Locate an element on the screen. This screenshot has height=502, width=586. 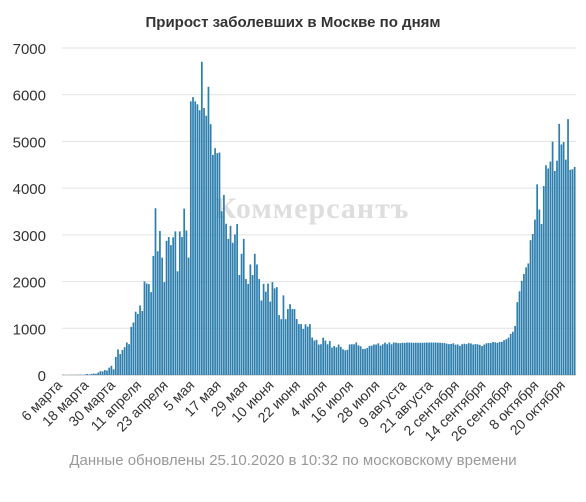
watermark-logo: Коммерсантъ is located at coordinates (312, 208).